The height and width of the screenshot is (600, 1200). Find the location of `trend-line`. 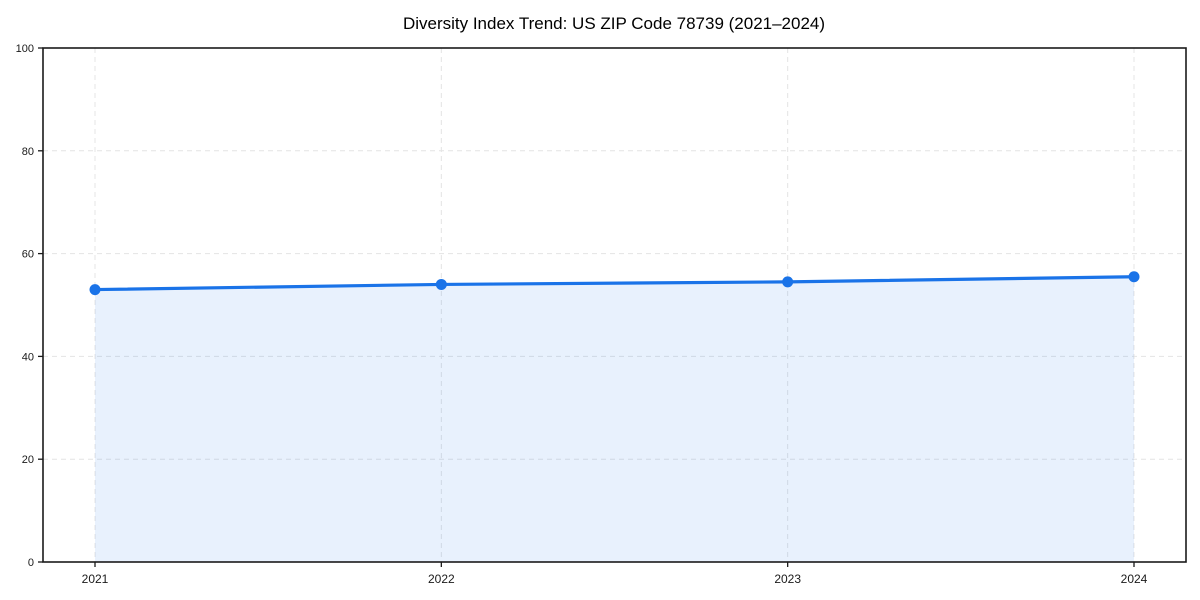

trend-line is located at coordinates (614, 283).